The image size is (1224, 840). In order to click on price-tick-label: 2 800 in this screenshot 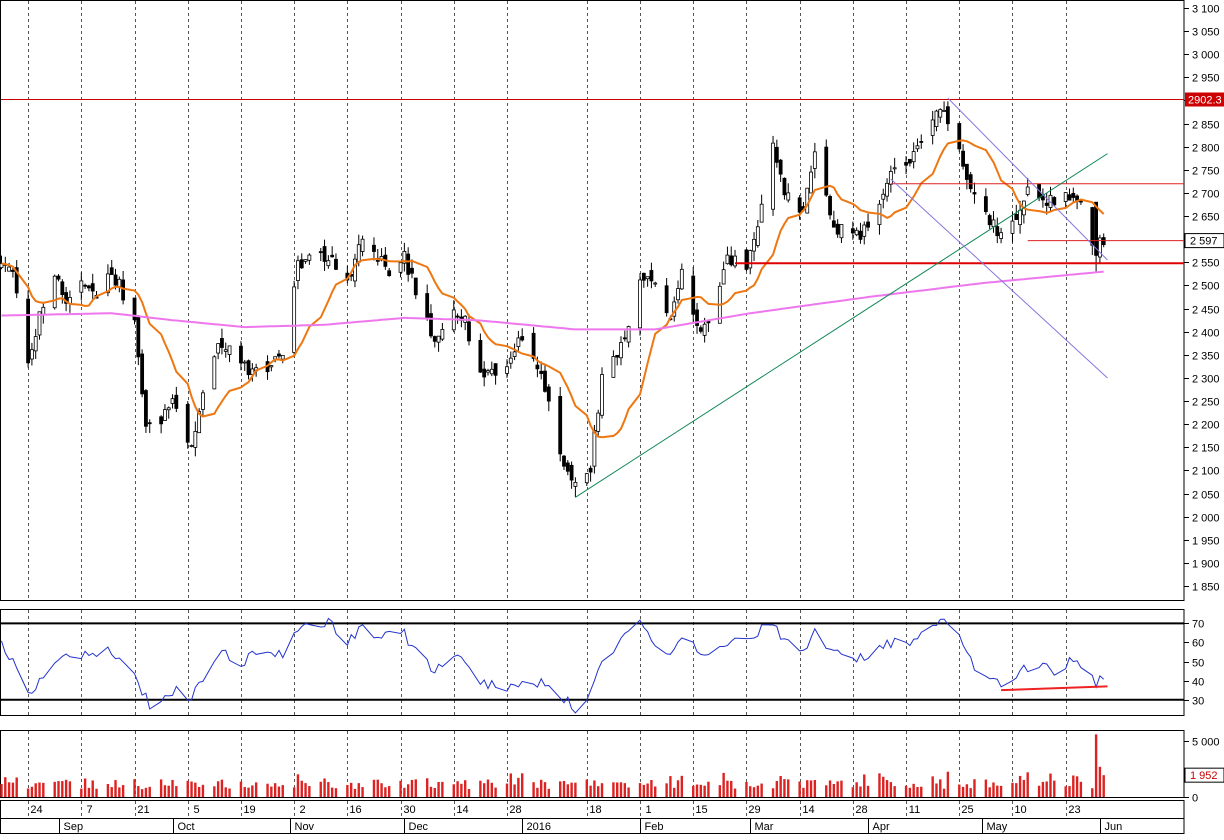, I will do `click(1206, 149)`.